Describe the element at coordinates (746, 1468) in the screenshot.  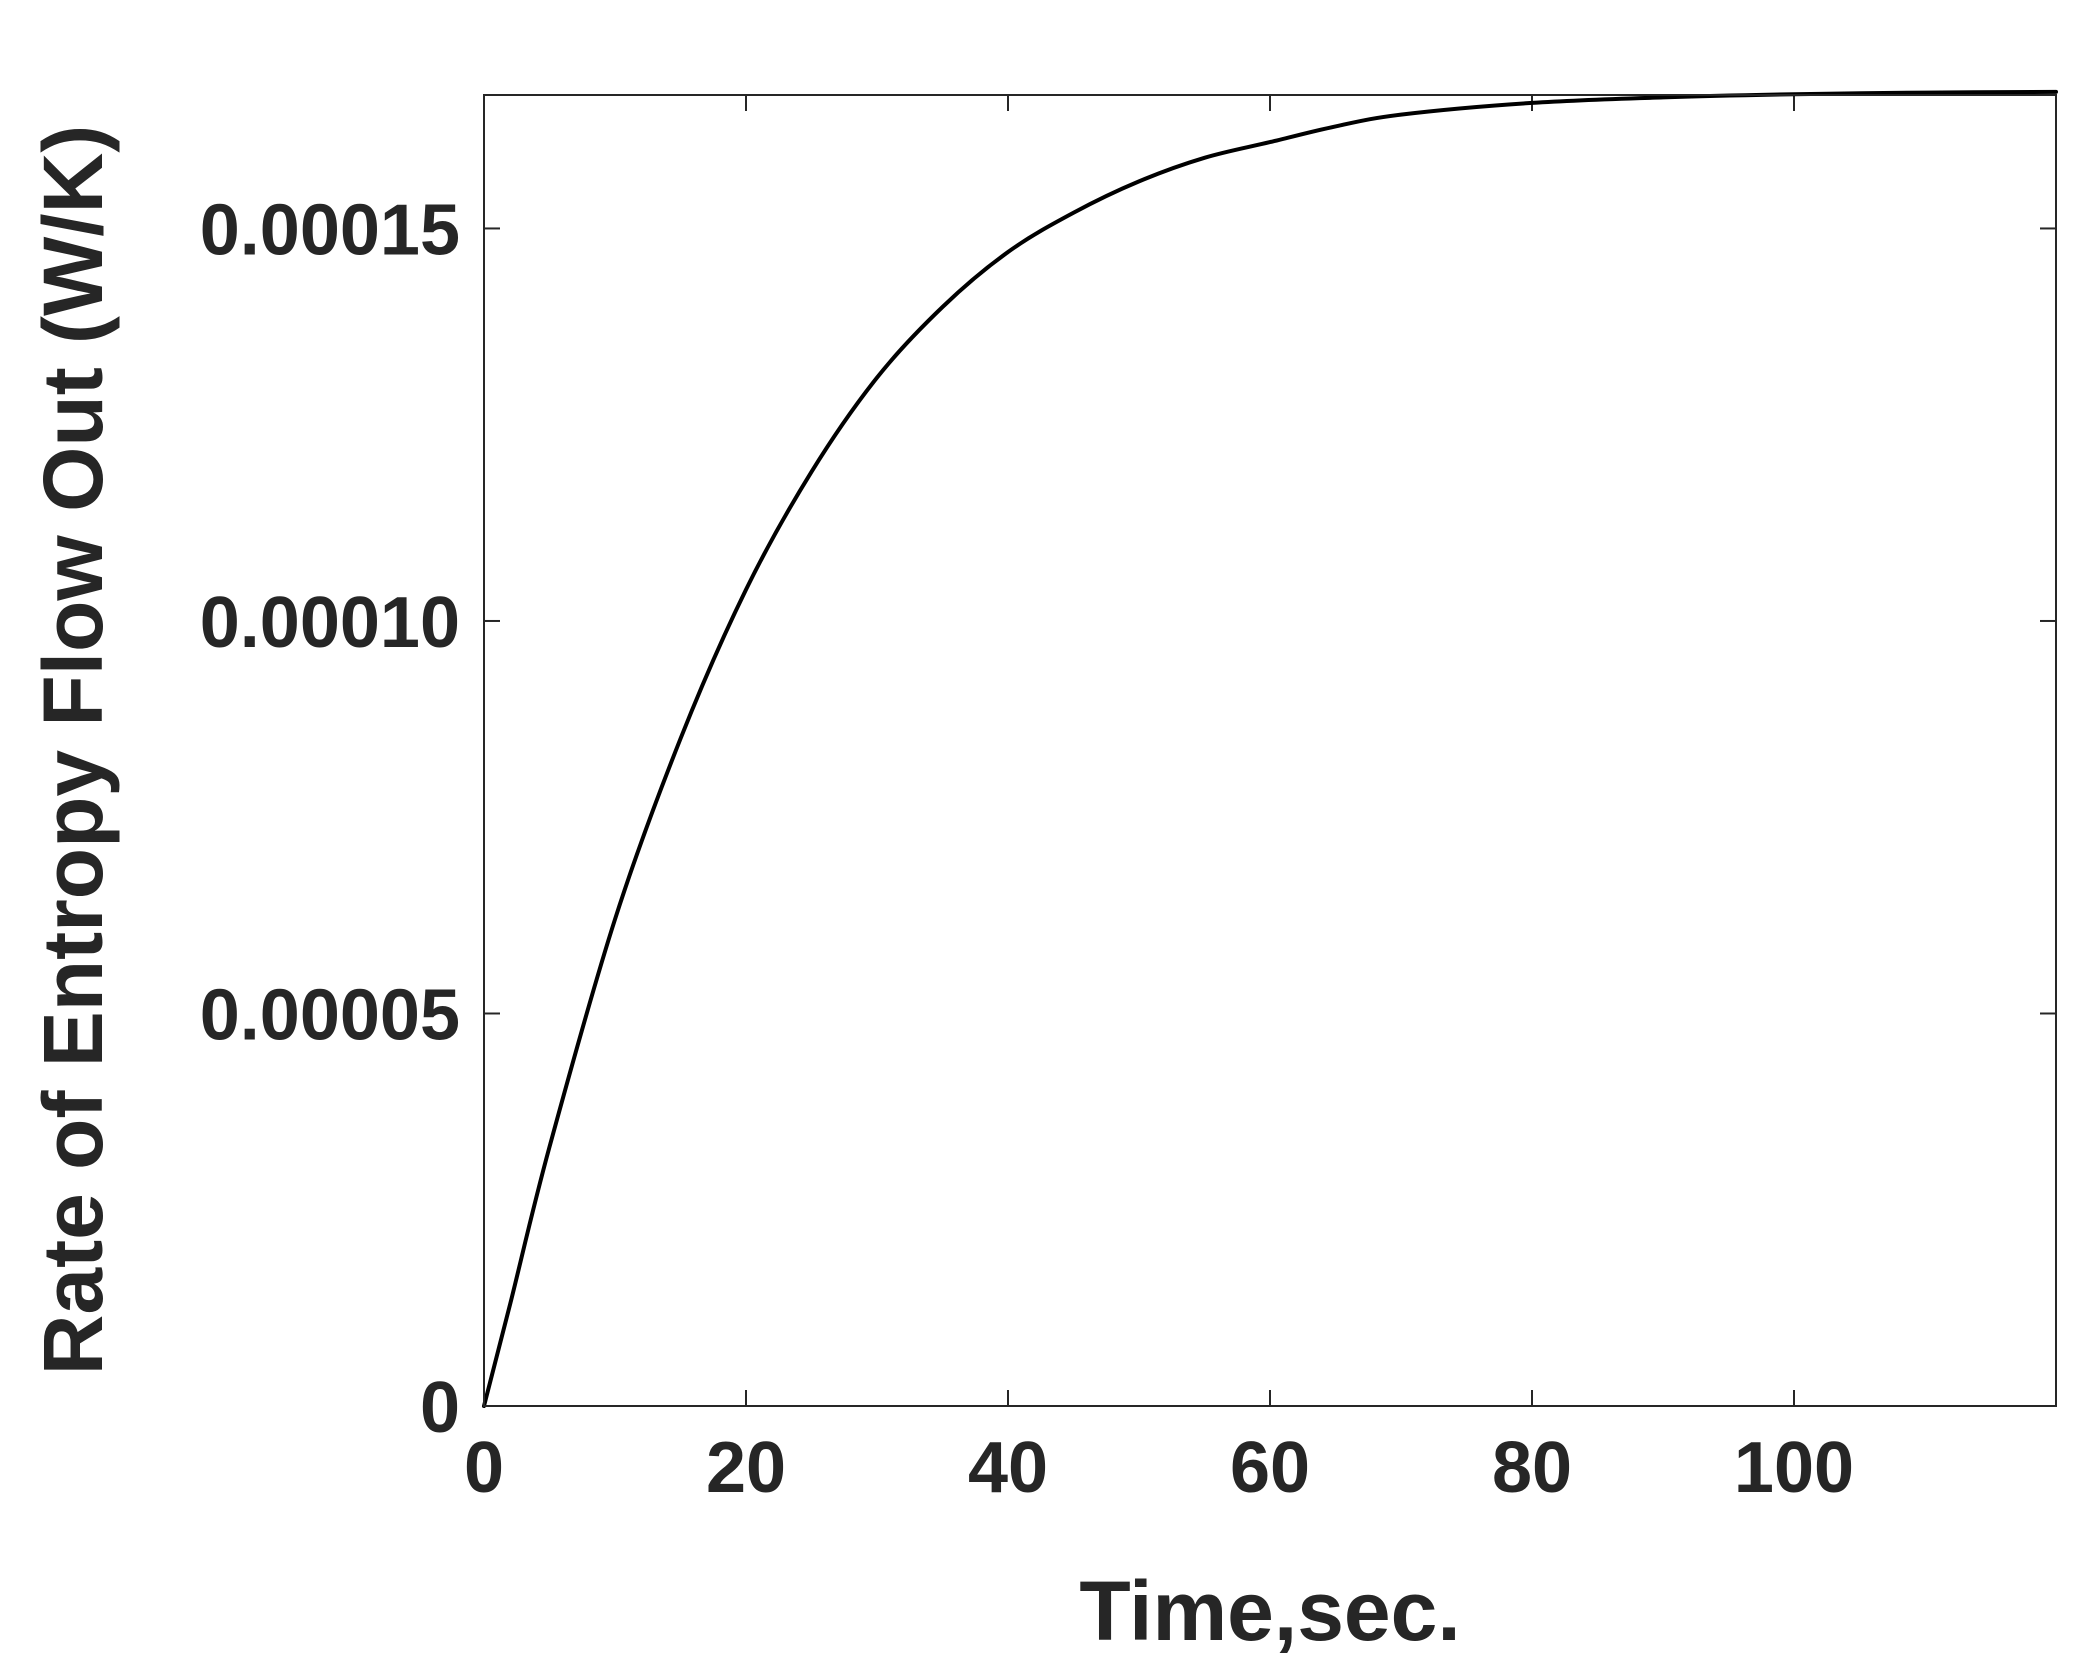
I see `x-tick-label: 20` at that location.